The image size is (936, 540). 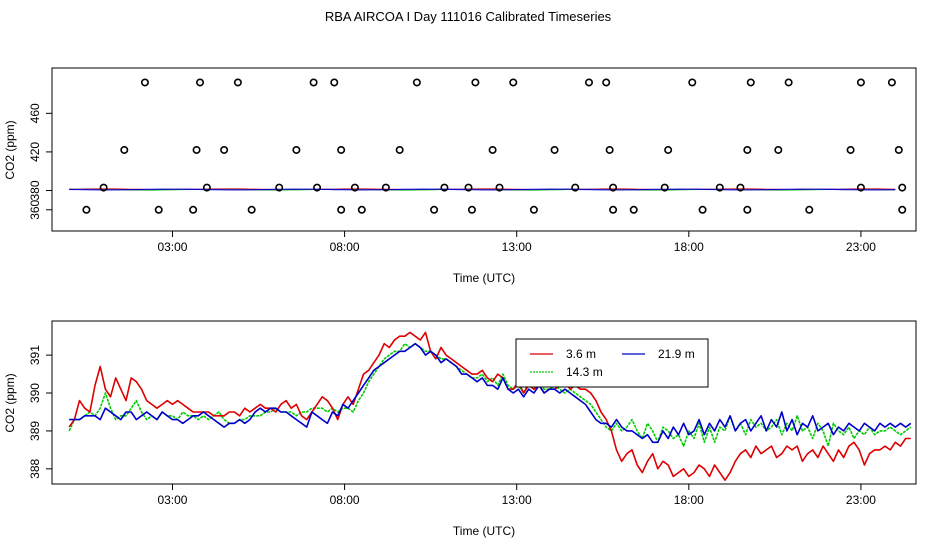 What do you see at coordinates (35, 393) in the screenshot?
I see `y-tick-label: 390` at bounding box center [35, 393].